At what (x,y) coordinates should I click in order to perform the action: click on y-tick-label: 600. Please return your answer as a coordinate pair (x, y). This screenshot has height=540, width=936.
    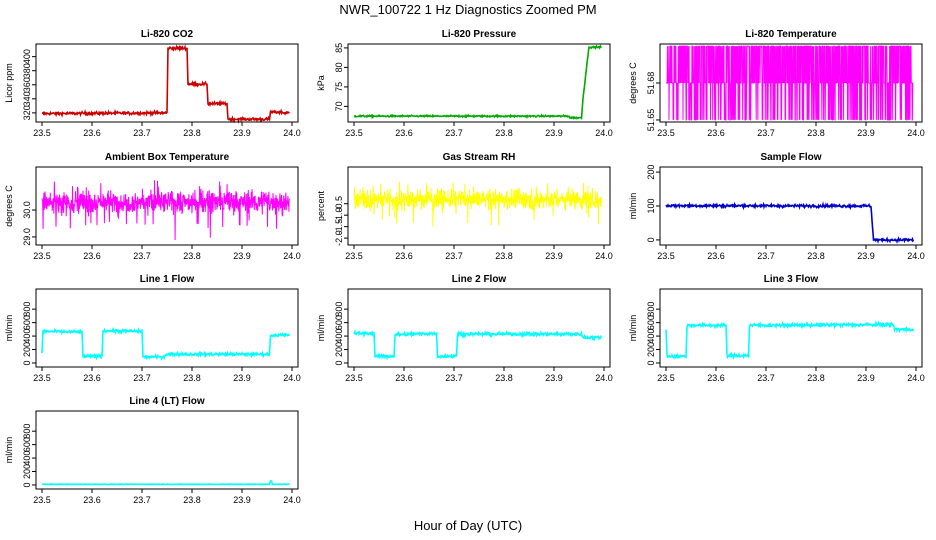
    Looking at the image, I should click on (27, 322).